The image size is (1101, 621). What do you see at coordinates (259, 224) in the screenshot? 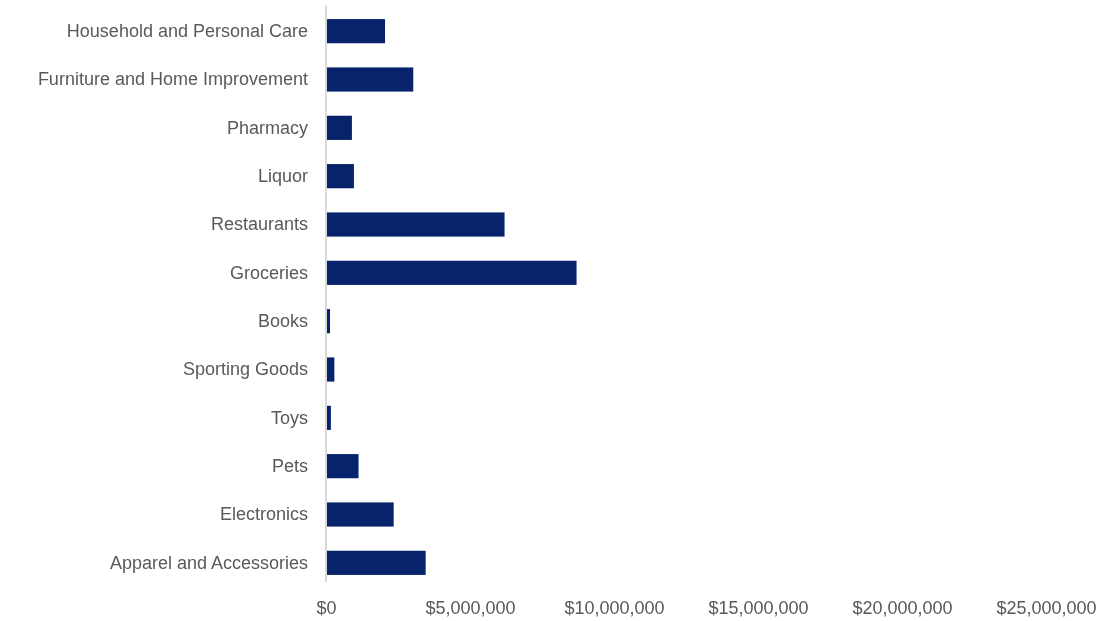
I see `y-tick-label: Restaurants` at bounding box center [259, 224].